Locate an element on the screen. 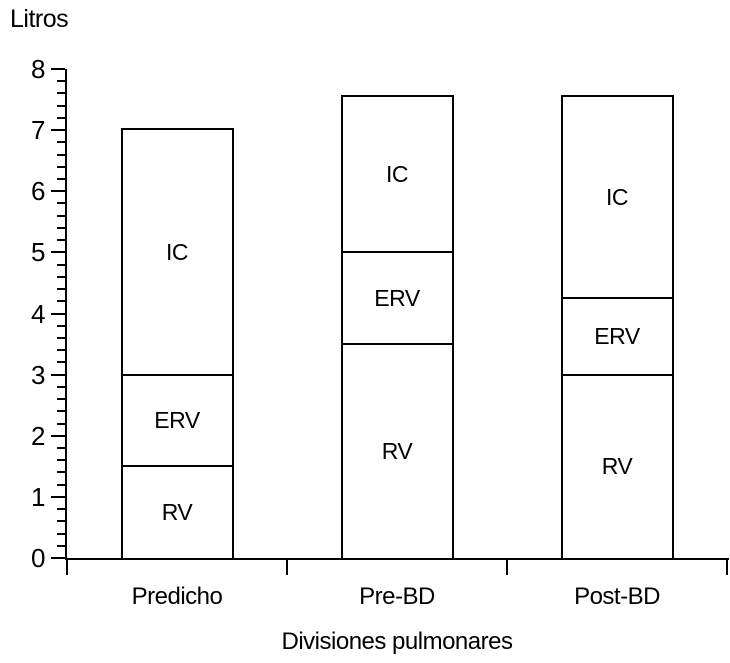 The height and width of the screenshot is (663, 730). y-tick-label: 1 is located at coordinates (38, 496).